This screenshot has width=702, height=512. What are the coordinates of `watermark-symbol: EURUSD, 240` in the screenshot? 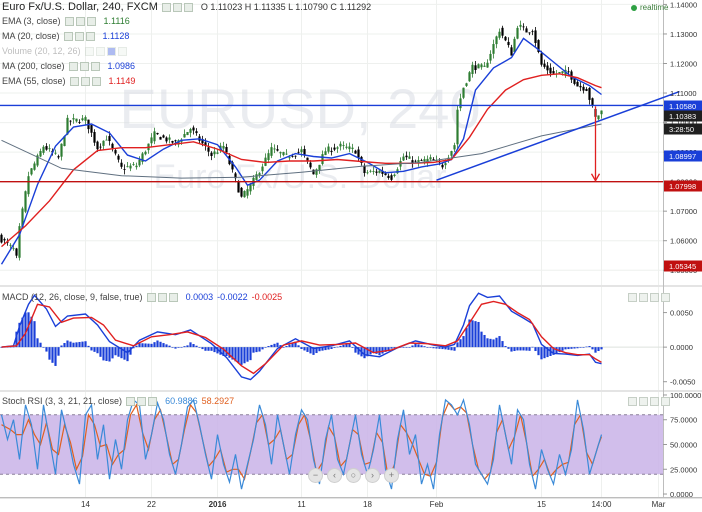 It's located at (299, 108).